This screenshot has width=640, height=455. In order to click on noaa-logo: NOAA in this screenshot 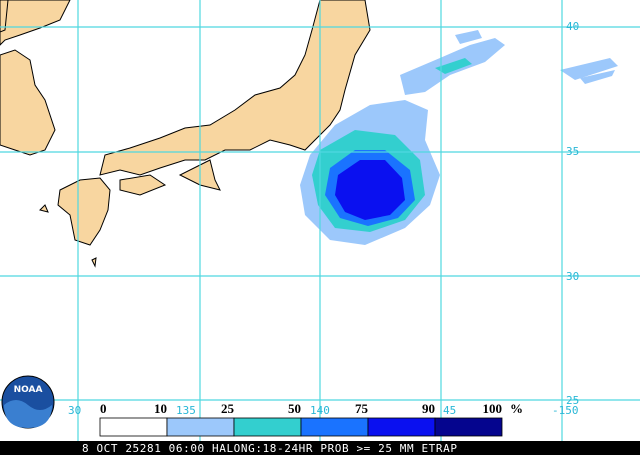, I will do `click(28, 402)`.